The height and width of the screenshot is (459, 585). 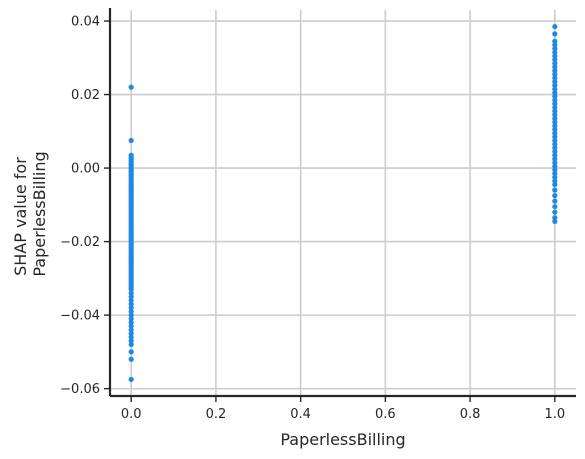 I want to click on y-tick-label-2: −0.02, so click(x=80, y=242).